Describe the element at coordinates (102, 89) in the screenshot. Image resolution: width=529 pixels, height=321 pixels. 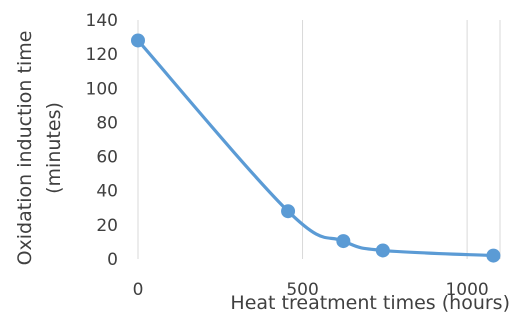
I see `y-tick-label: 100` at that location.